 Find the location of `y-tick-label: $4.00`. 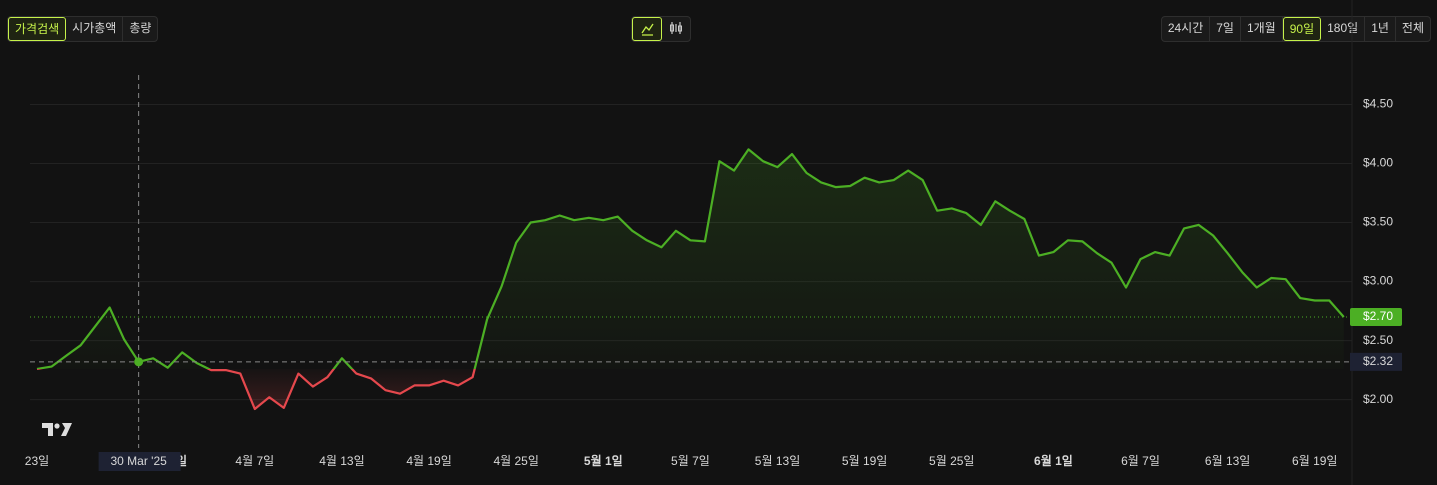

y-tick-label: $4.00 is located at coordinates (1378, 163).